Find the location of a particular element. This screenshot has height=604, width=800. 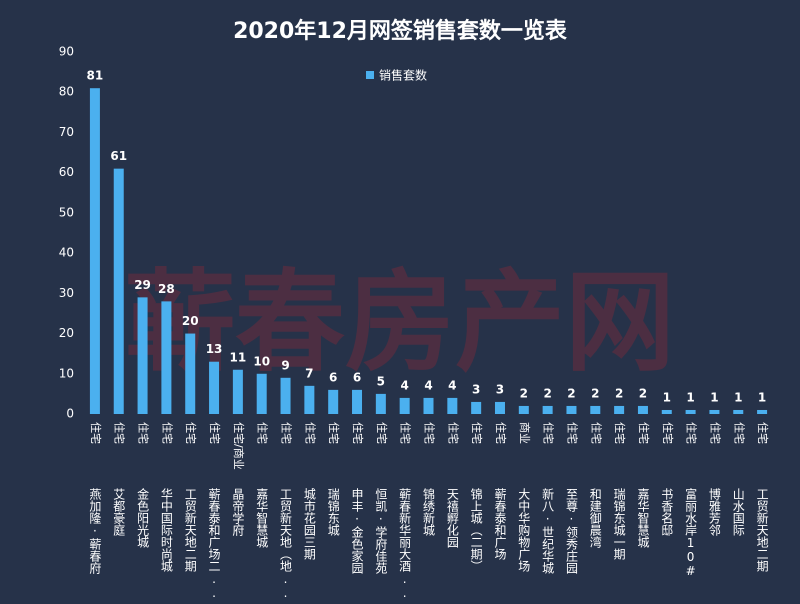

x-tick-label: 富丽水岸10# is located at coordinates (690, 533).